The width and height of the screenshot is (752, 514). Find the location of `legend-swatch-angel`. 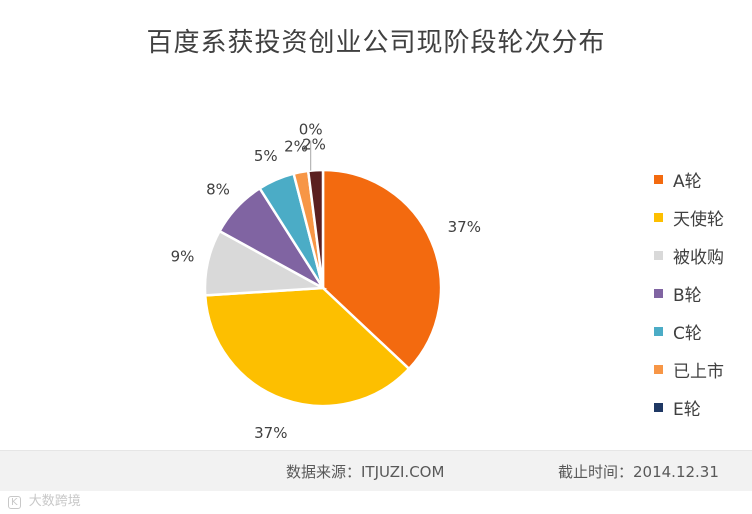

legend-swatch-angel is located at coordinates (658, 217).